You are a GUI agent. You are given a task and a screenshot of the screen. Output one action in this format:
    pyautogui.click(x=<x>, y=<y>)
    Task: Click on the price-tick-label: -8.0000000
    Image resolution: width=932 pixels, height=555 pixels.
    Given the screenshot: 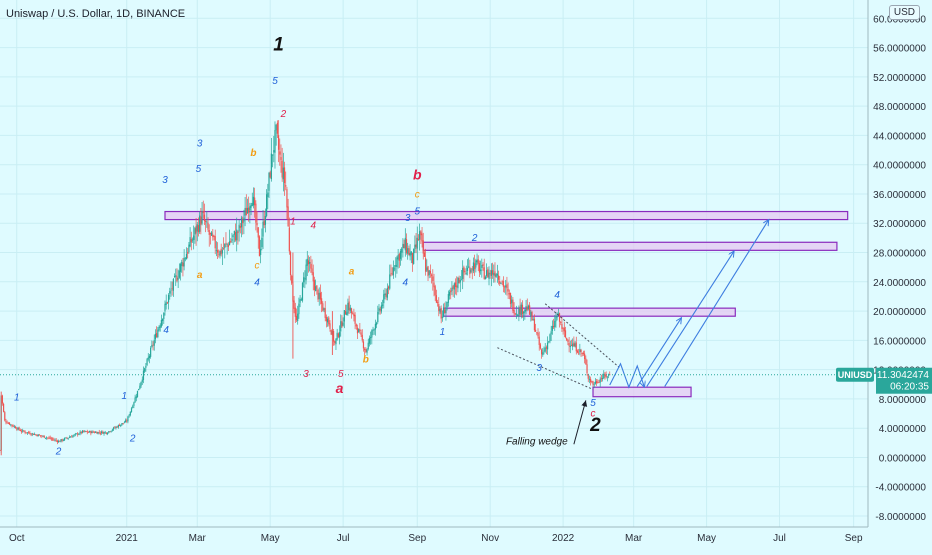 What is the action you would take?
    pyautogui.click(x=900, y=517)
    